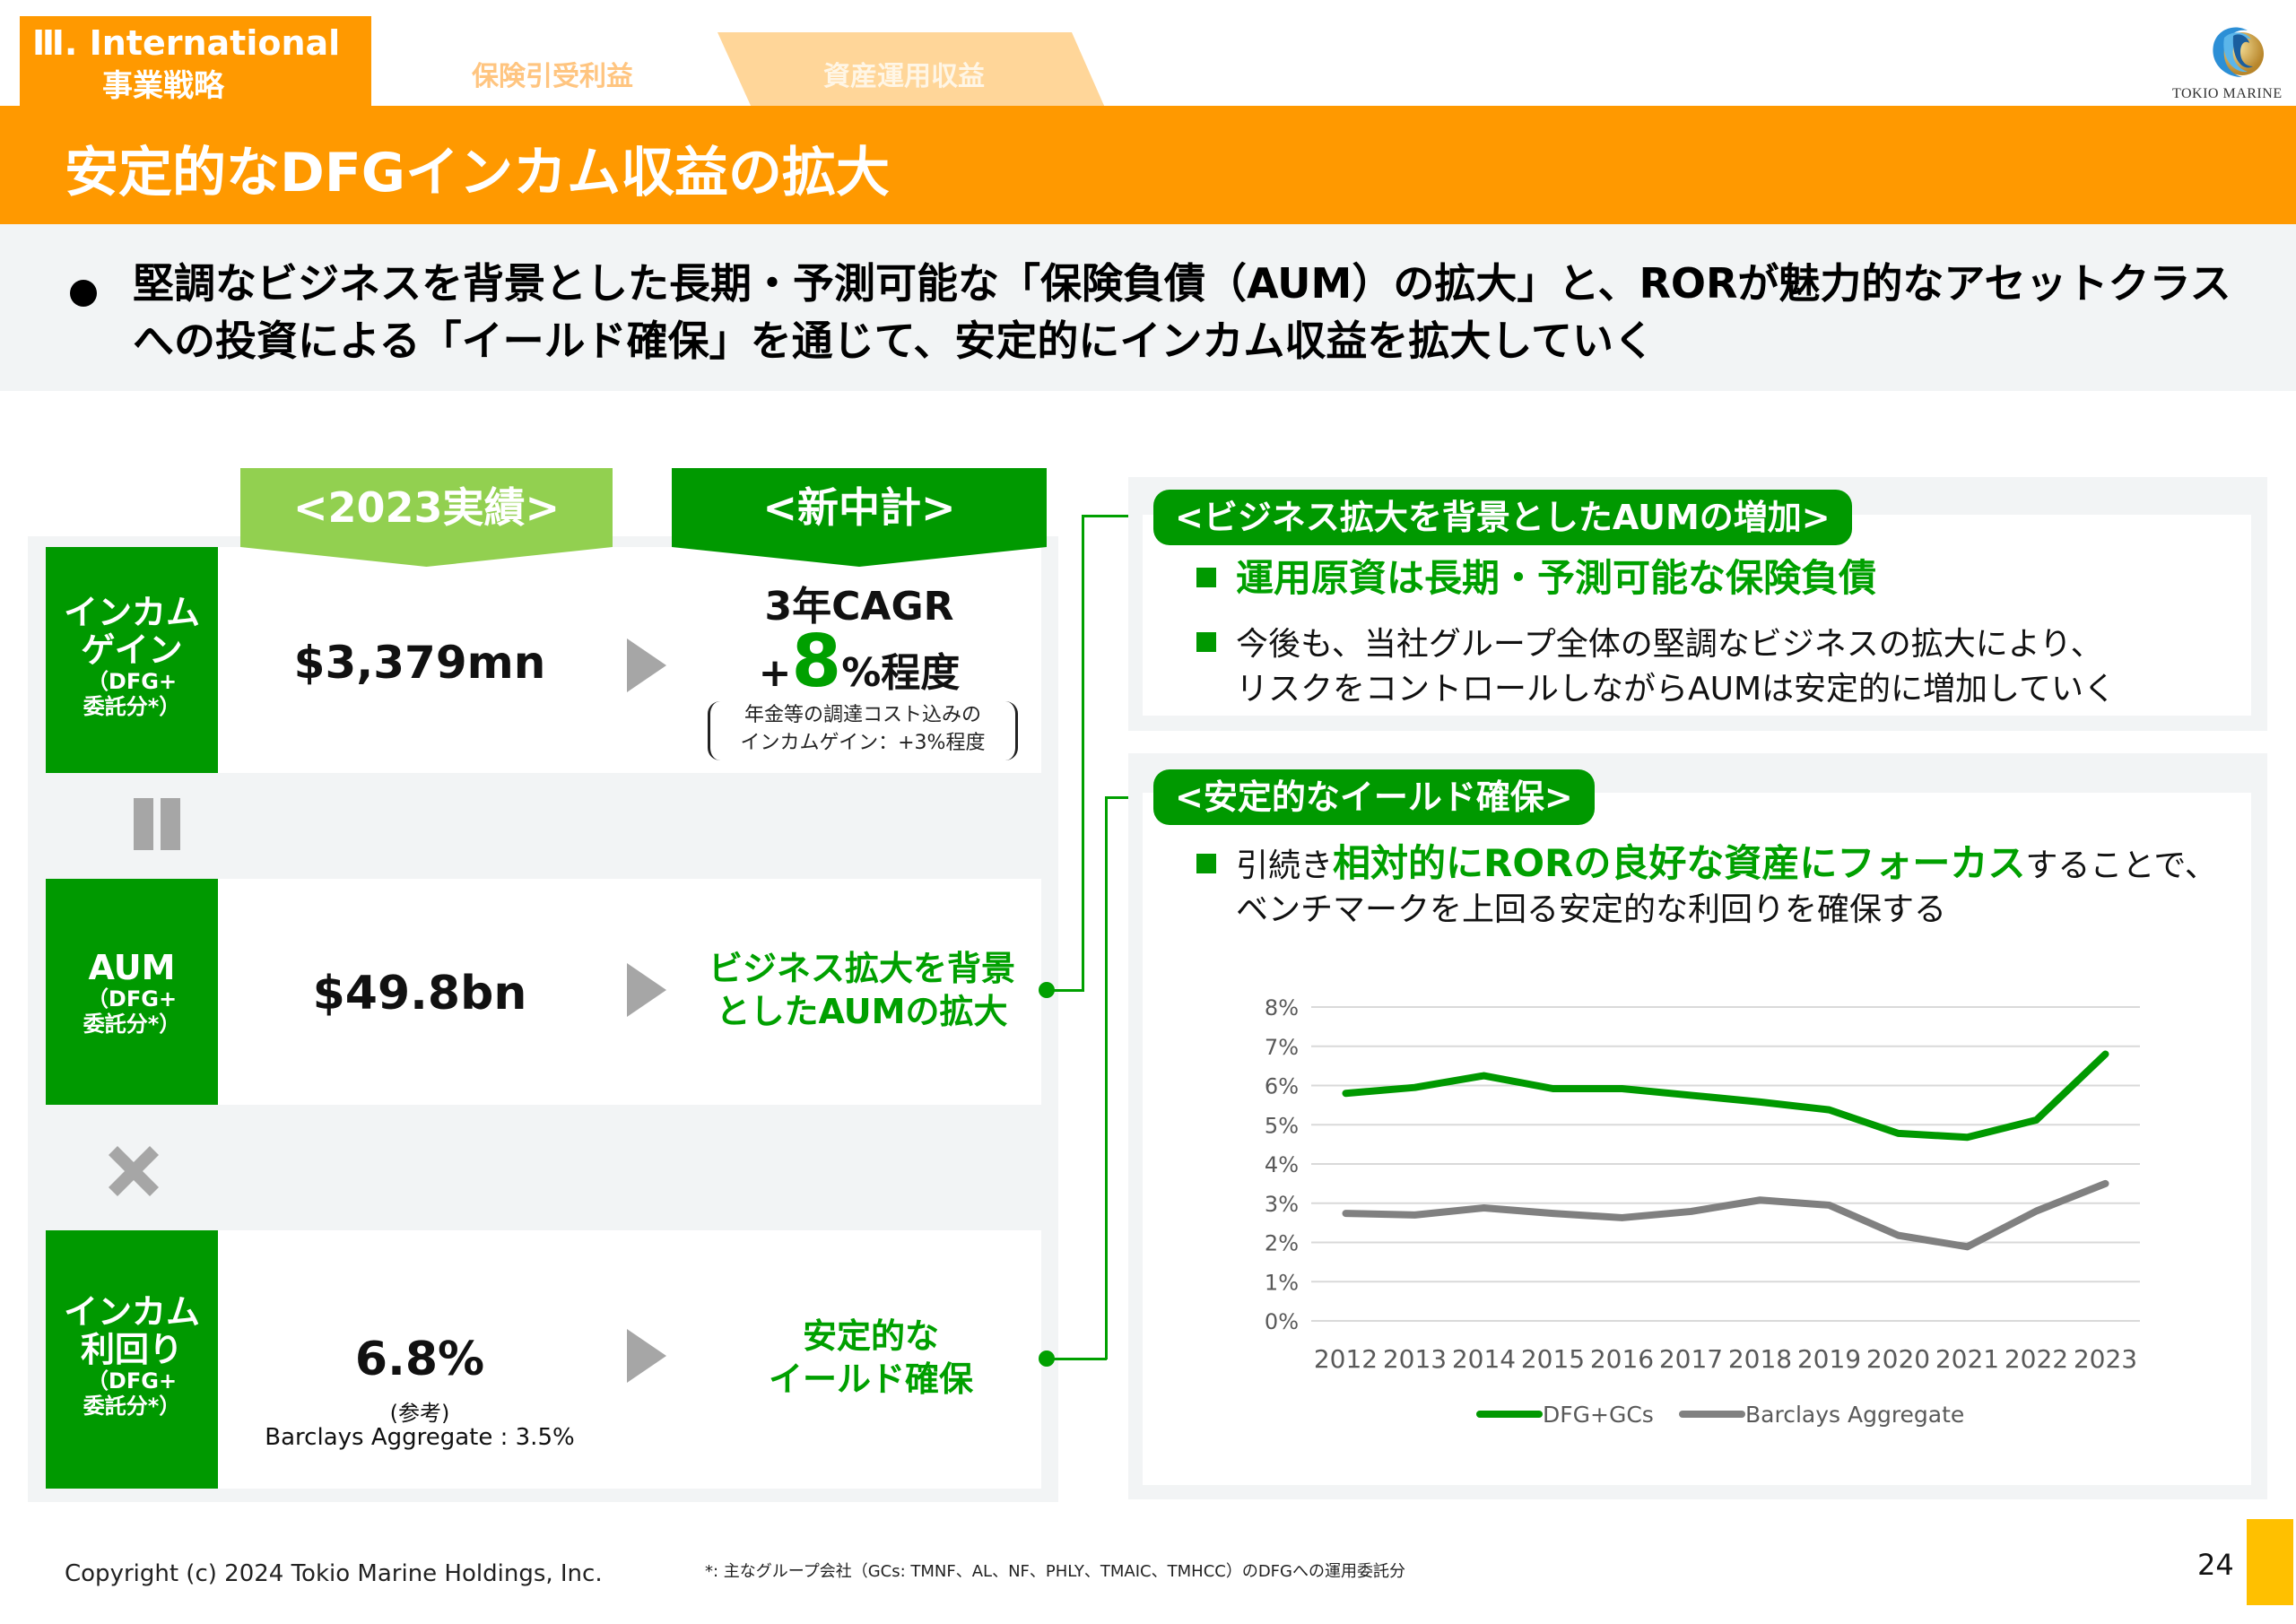 This screenshot has height=1624, width=2296. Describe the element at coordinates (870, 1379) in the screenshot. I see `yield-plan-line2: イールド確保` at that location.